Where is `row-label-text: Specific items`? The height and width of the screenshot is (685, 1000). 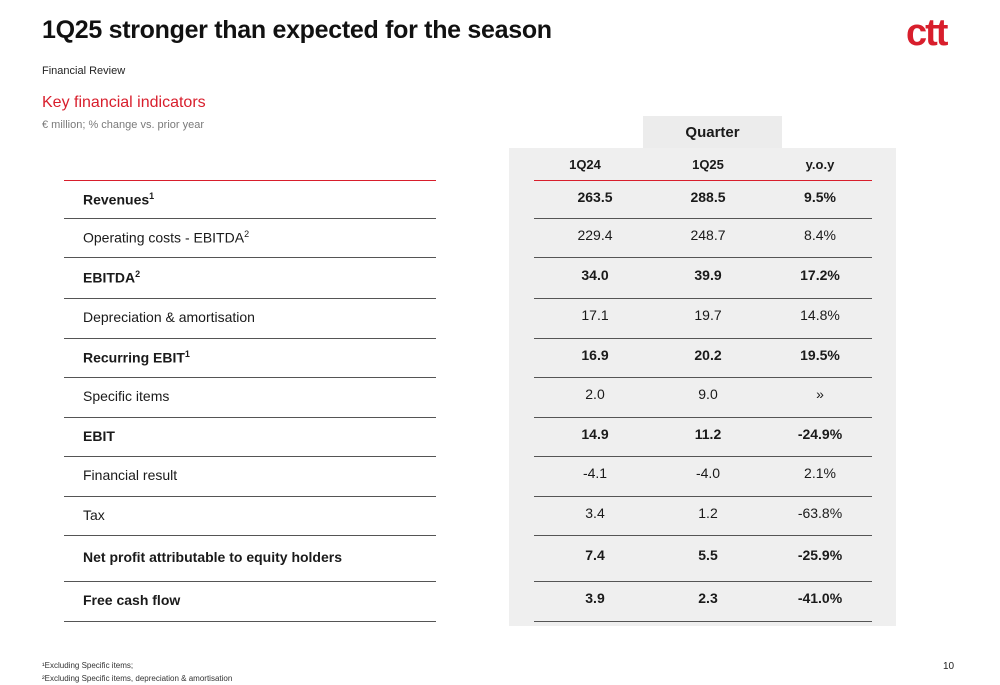 row-label-text: Specific items is located at coordinates (126, 396).